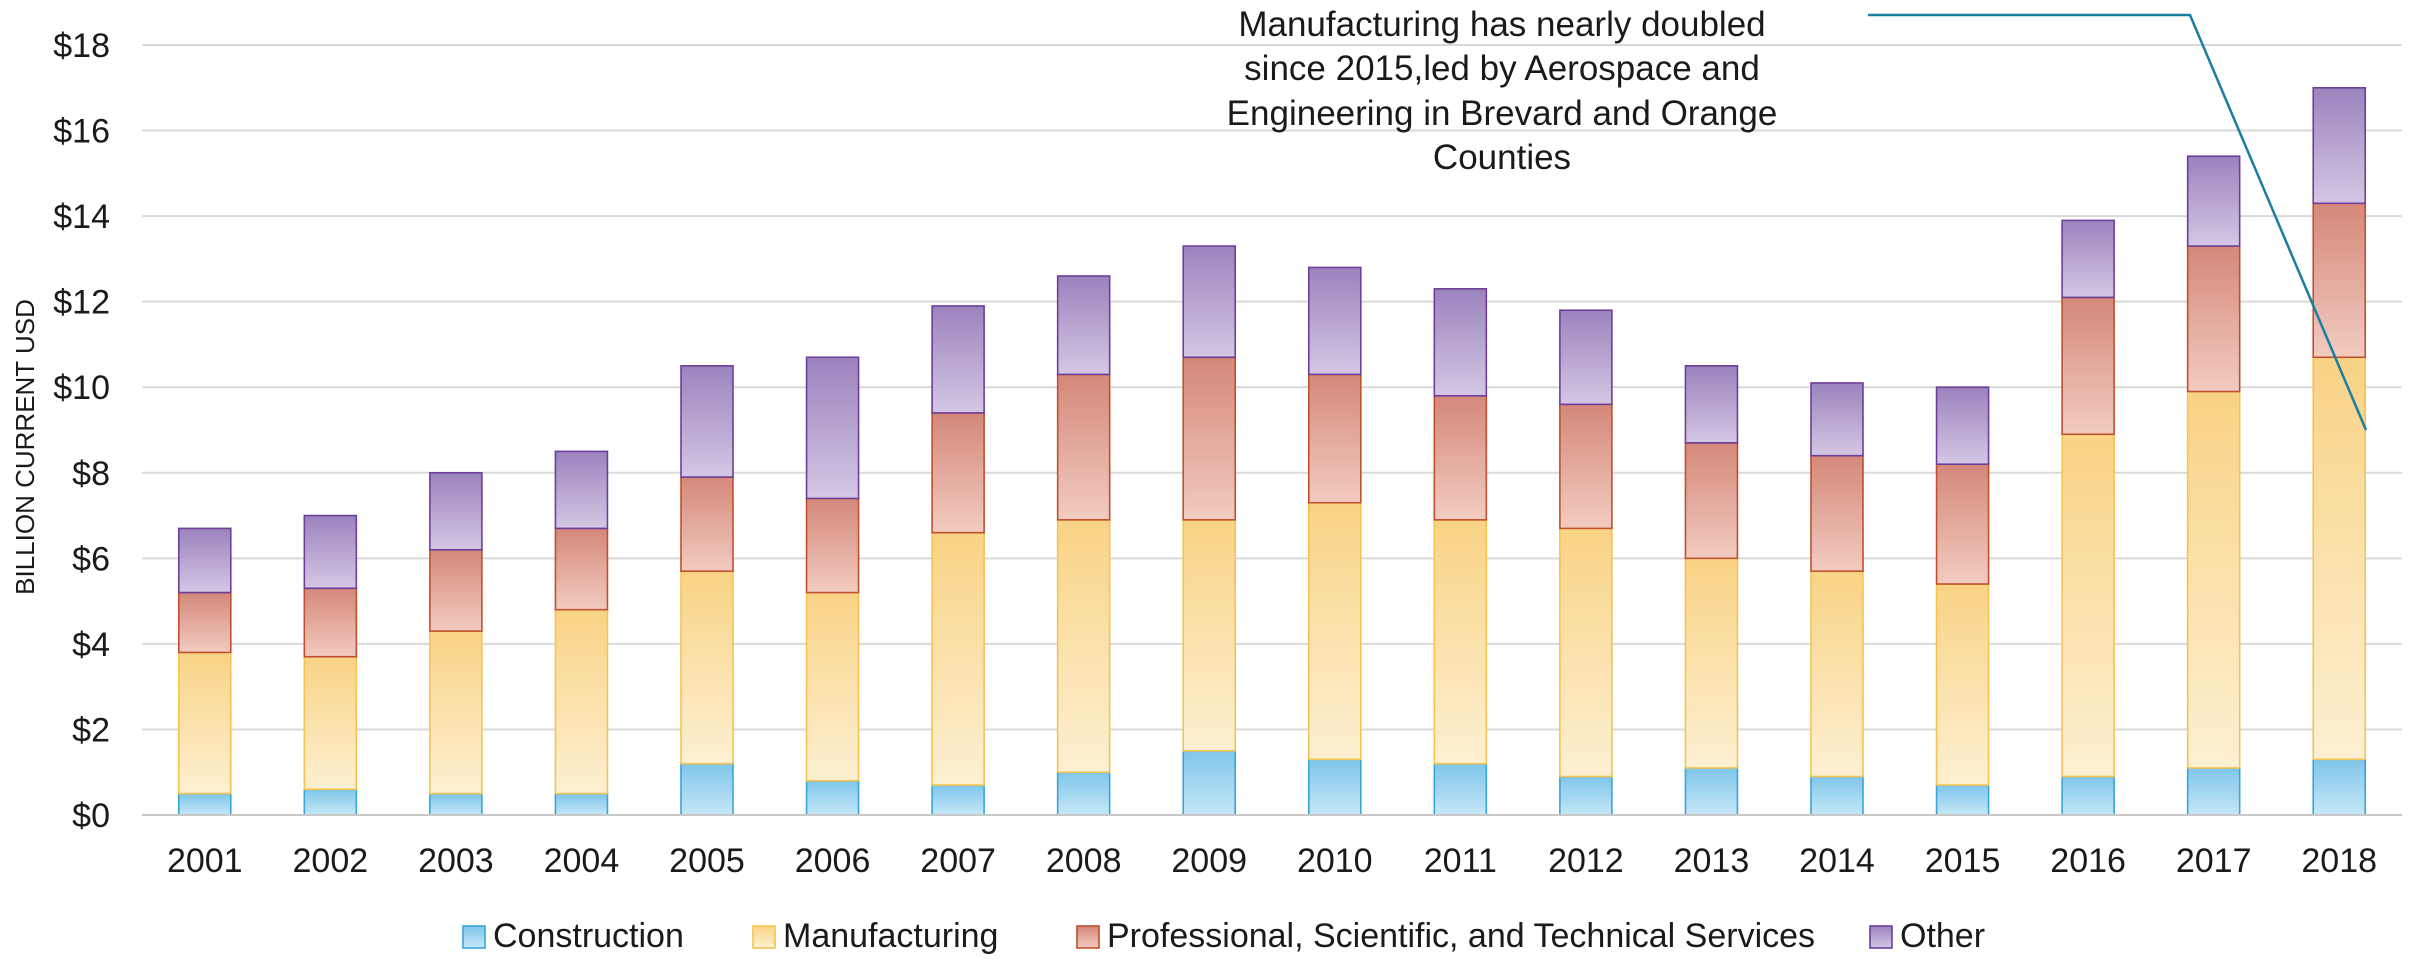 The height and width of the screenshot is (959, 2433). I want to click on annotation-line-2: since 2015,led by Aerospace and, so click(1502, 68).